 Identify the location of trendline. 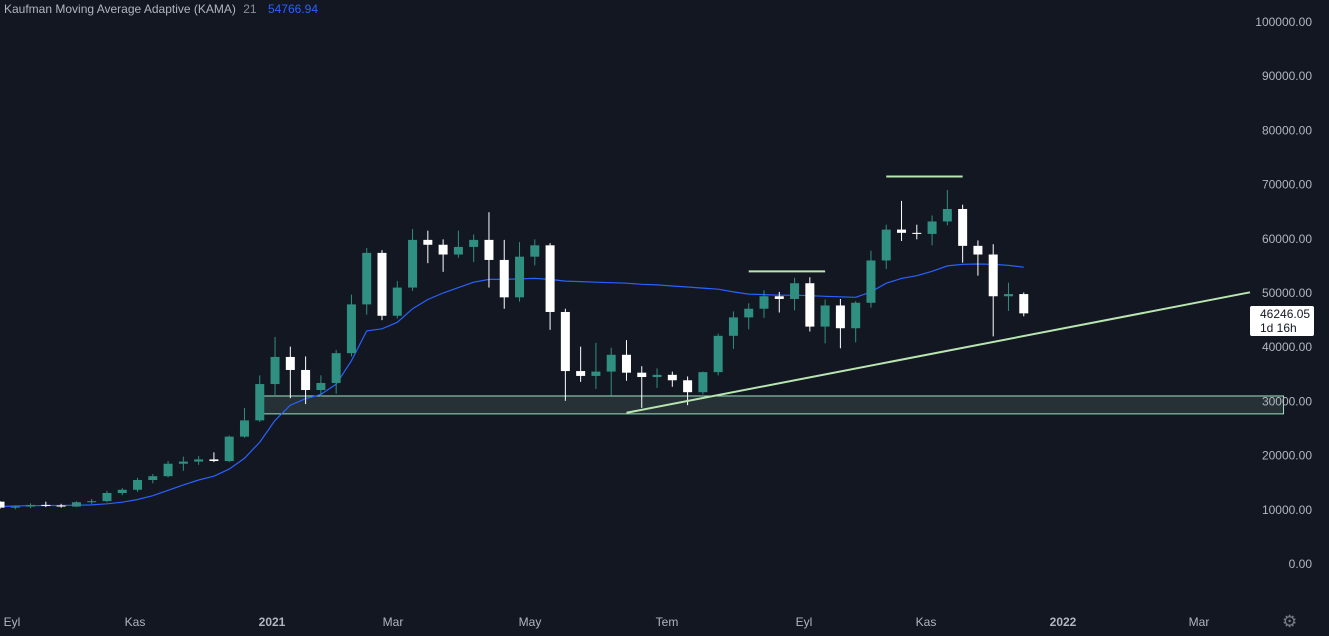
(938, 352).